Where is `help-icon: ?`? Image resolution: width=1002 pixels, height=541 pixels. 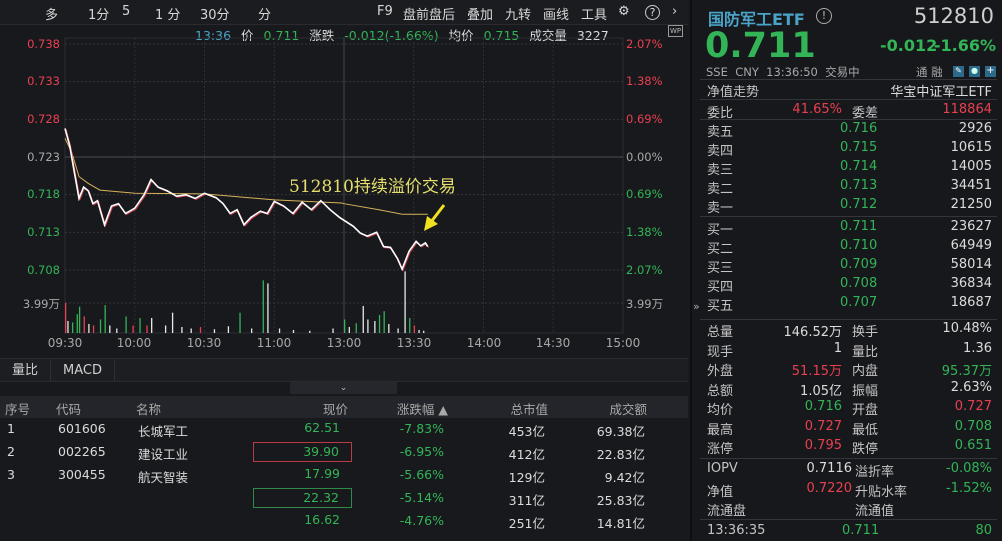 help-icon: ? is located at coordinates (652, 12).